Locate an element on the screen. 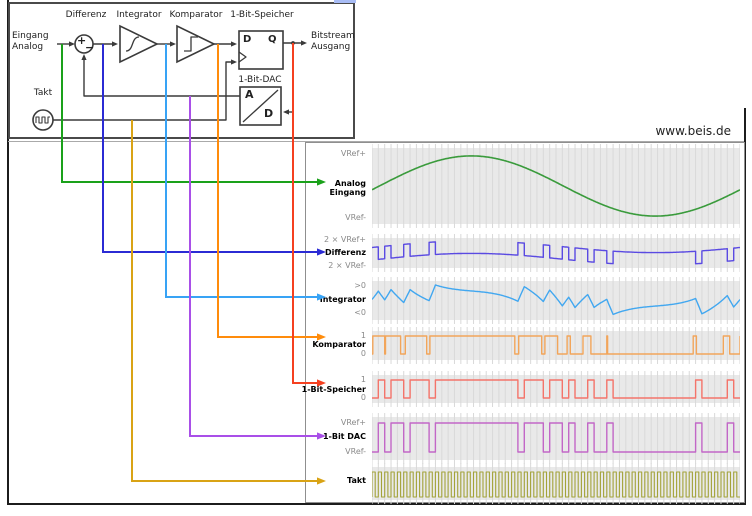 Image resolution: width=752 pixels, height=516 pixels. integrator-block-label: Integrator is located at coordinates (139, 15).